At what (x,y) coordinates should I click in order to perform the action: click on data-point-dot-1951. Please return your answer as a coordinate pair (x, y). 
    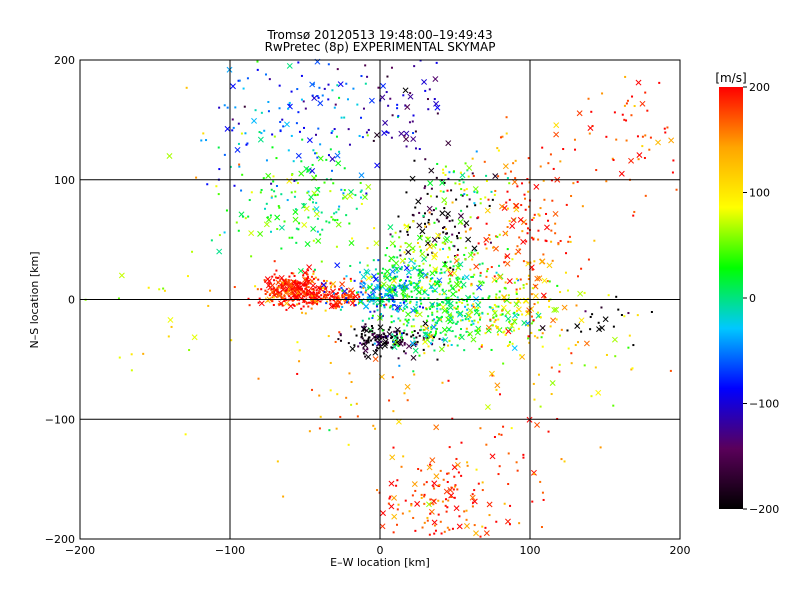
    Looking at the image, I should click on (606, 181).